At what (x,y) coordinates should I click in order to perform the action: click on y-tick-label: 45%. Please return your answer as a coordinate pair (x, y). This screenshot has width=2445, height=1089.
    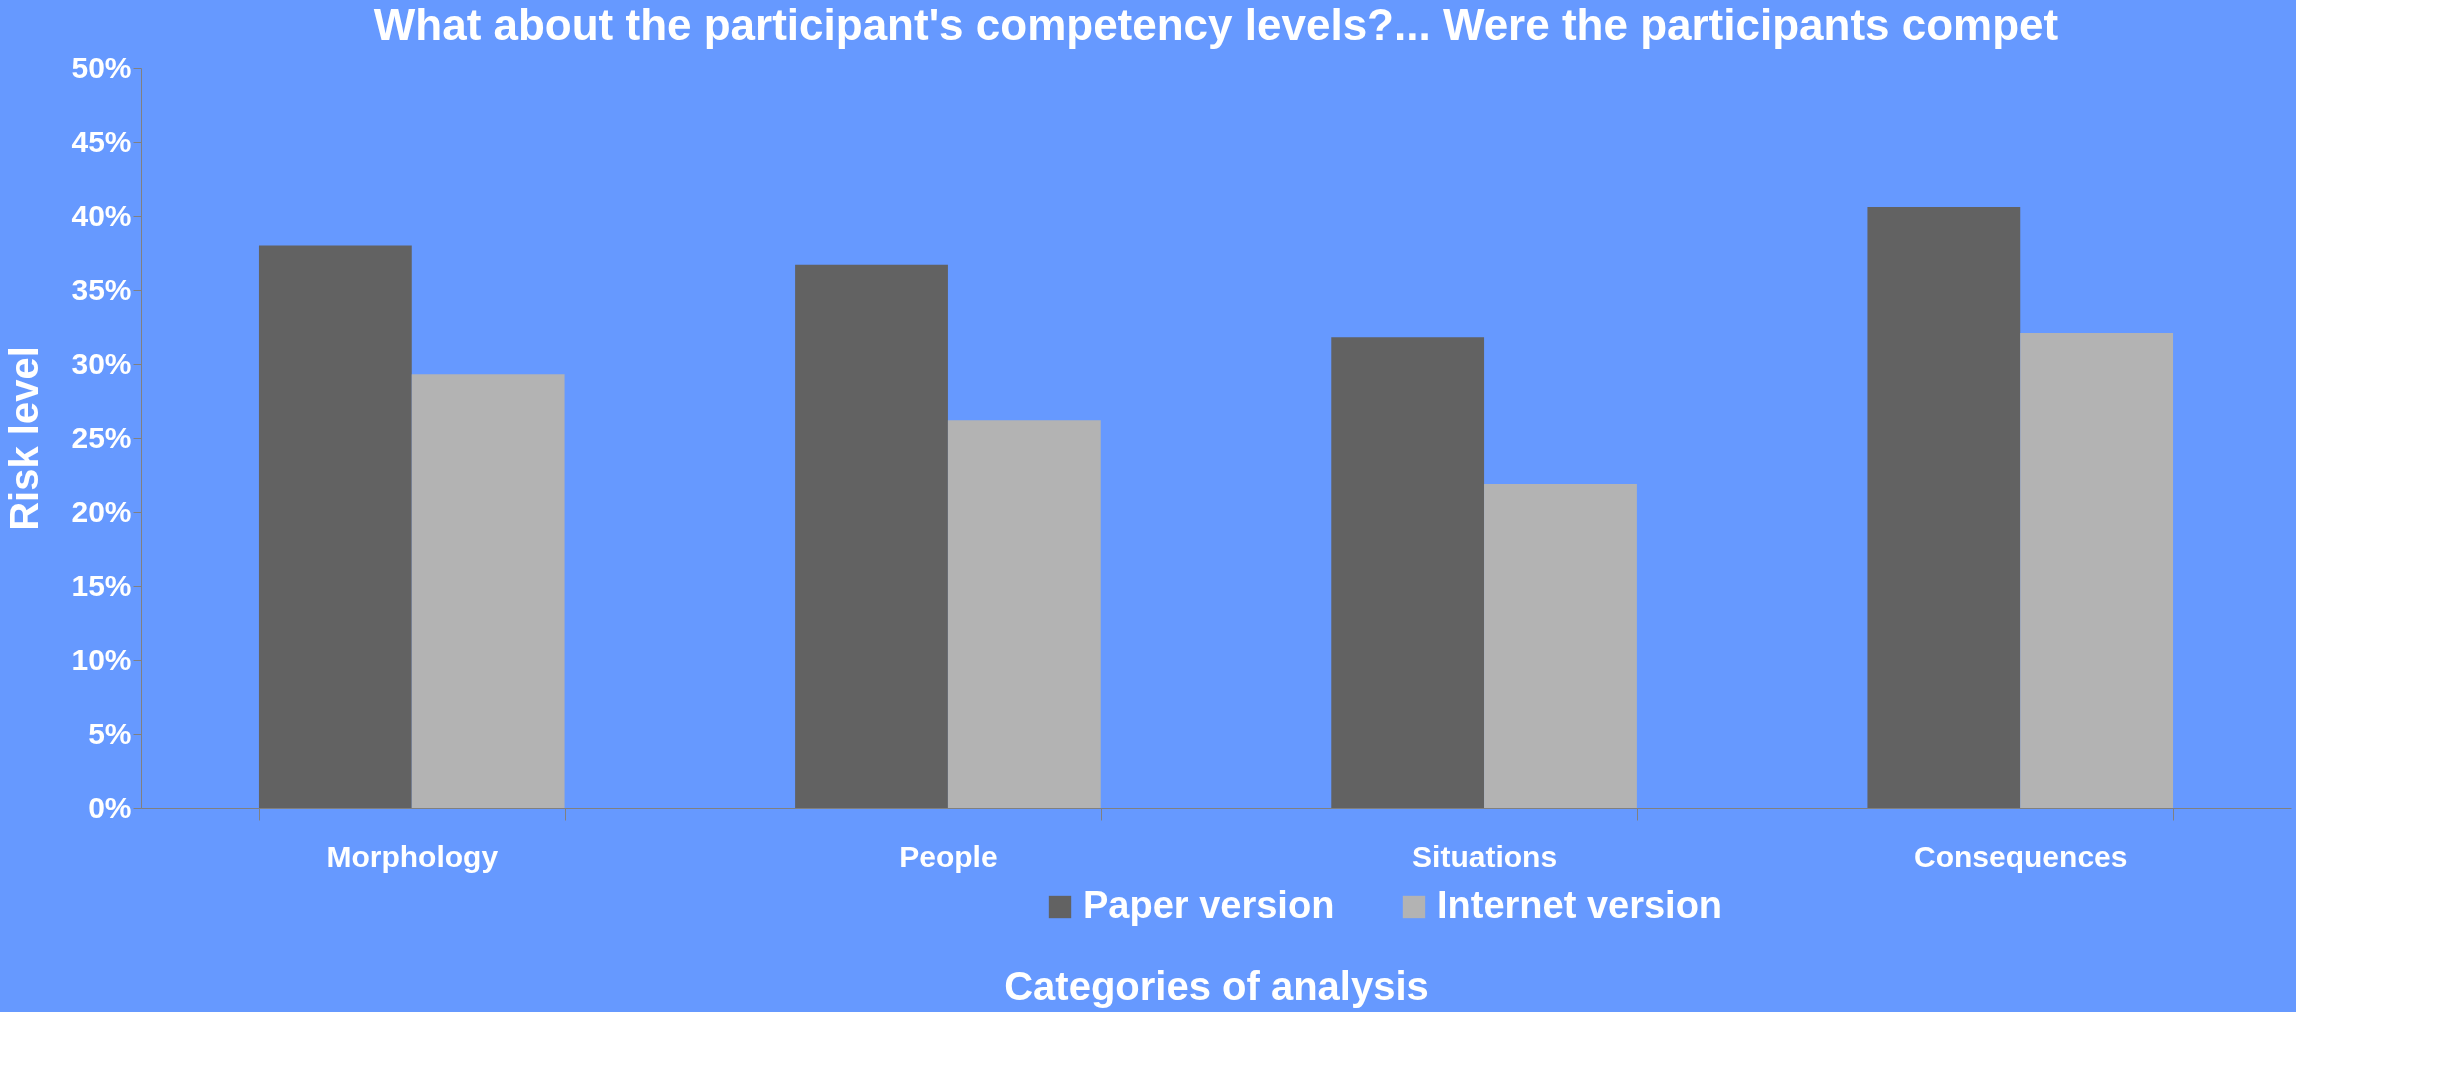
    Looking at the image, I should click on (101, 141).